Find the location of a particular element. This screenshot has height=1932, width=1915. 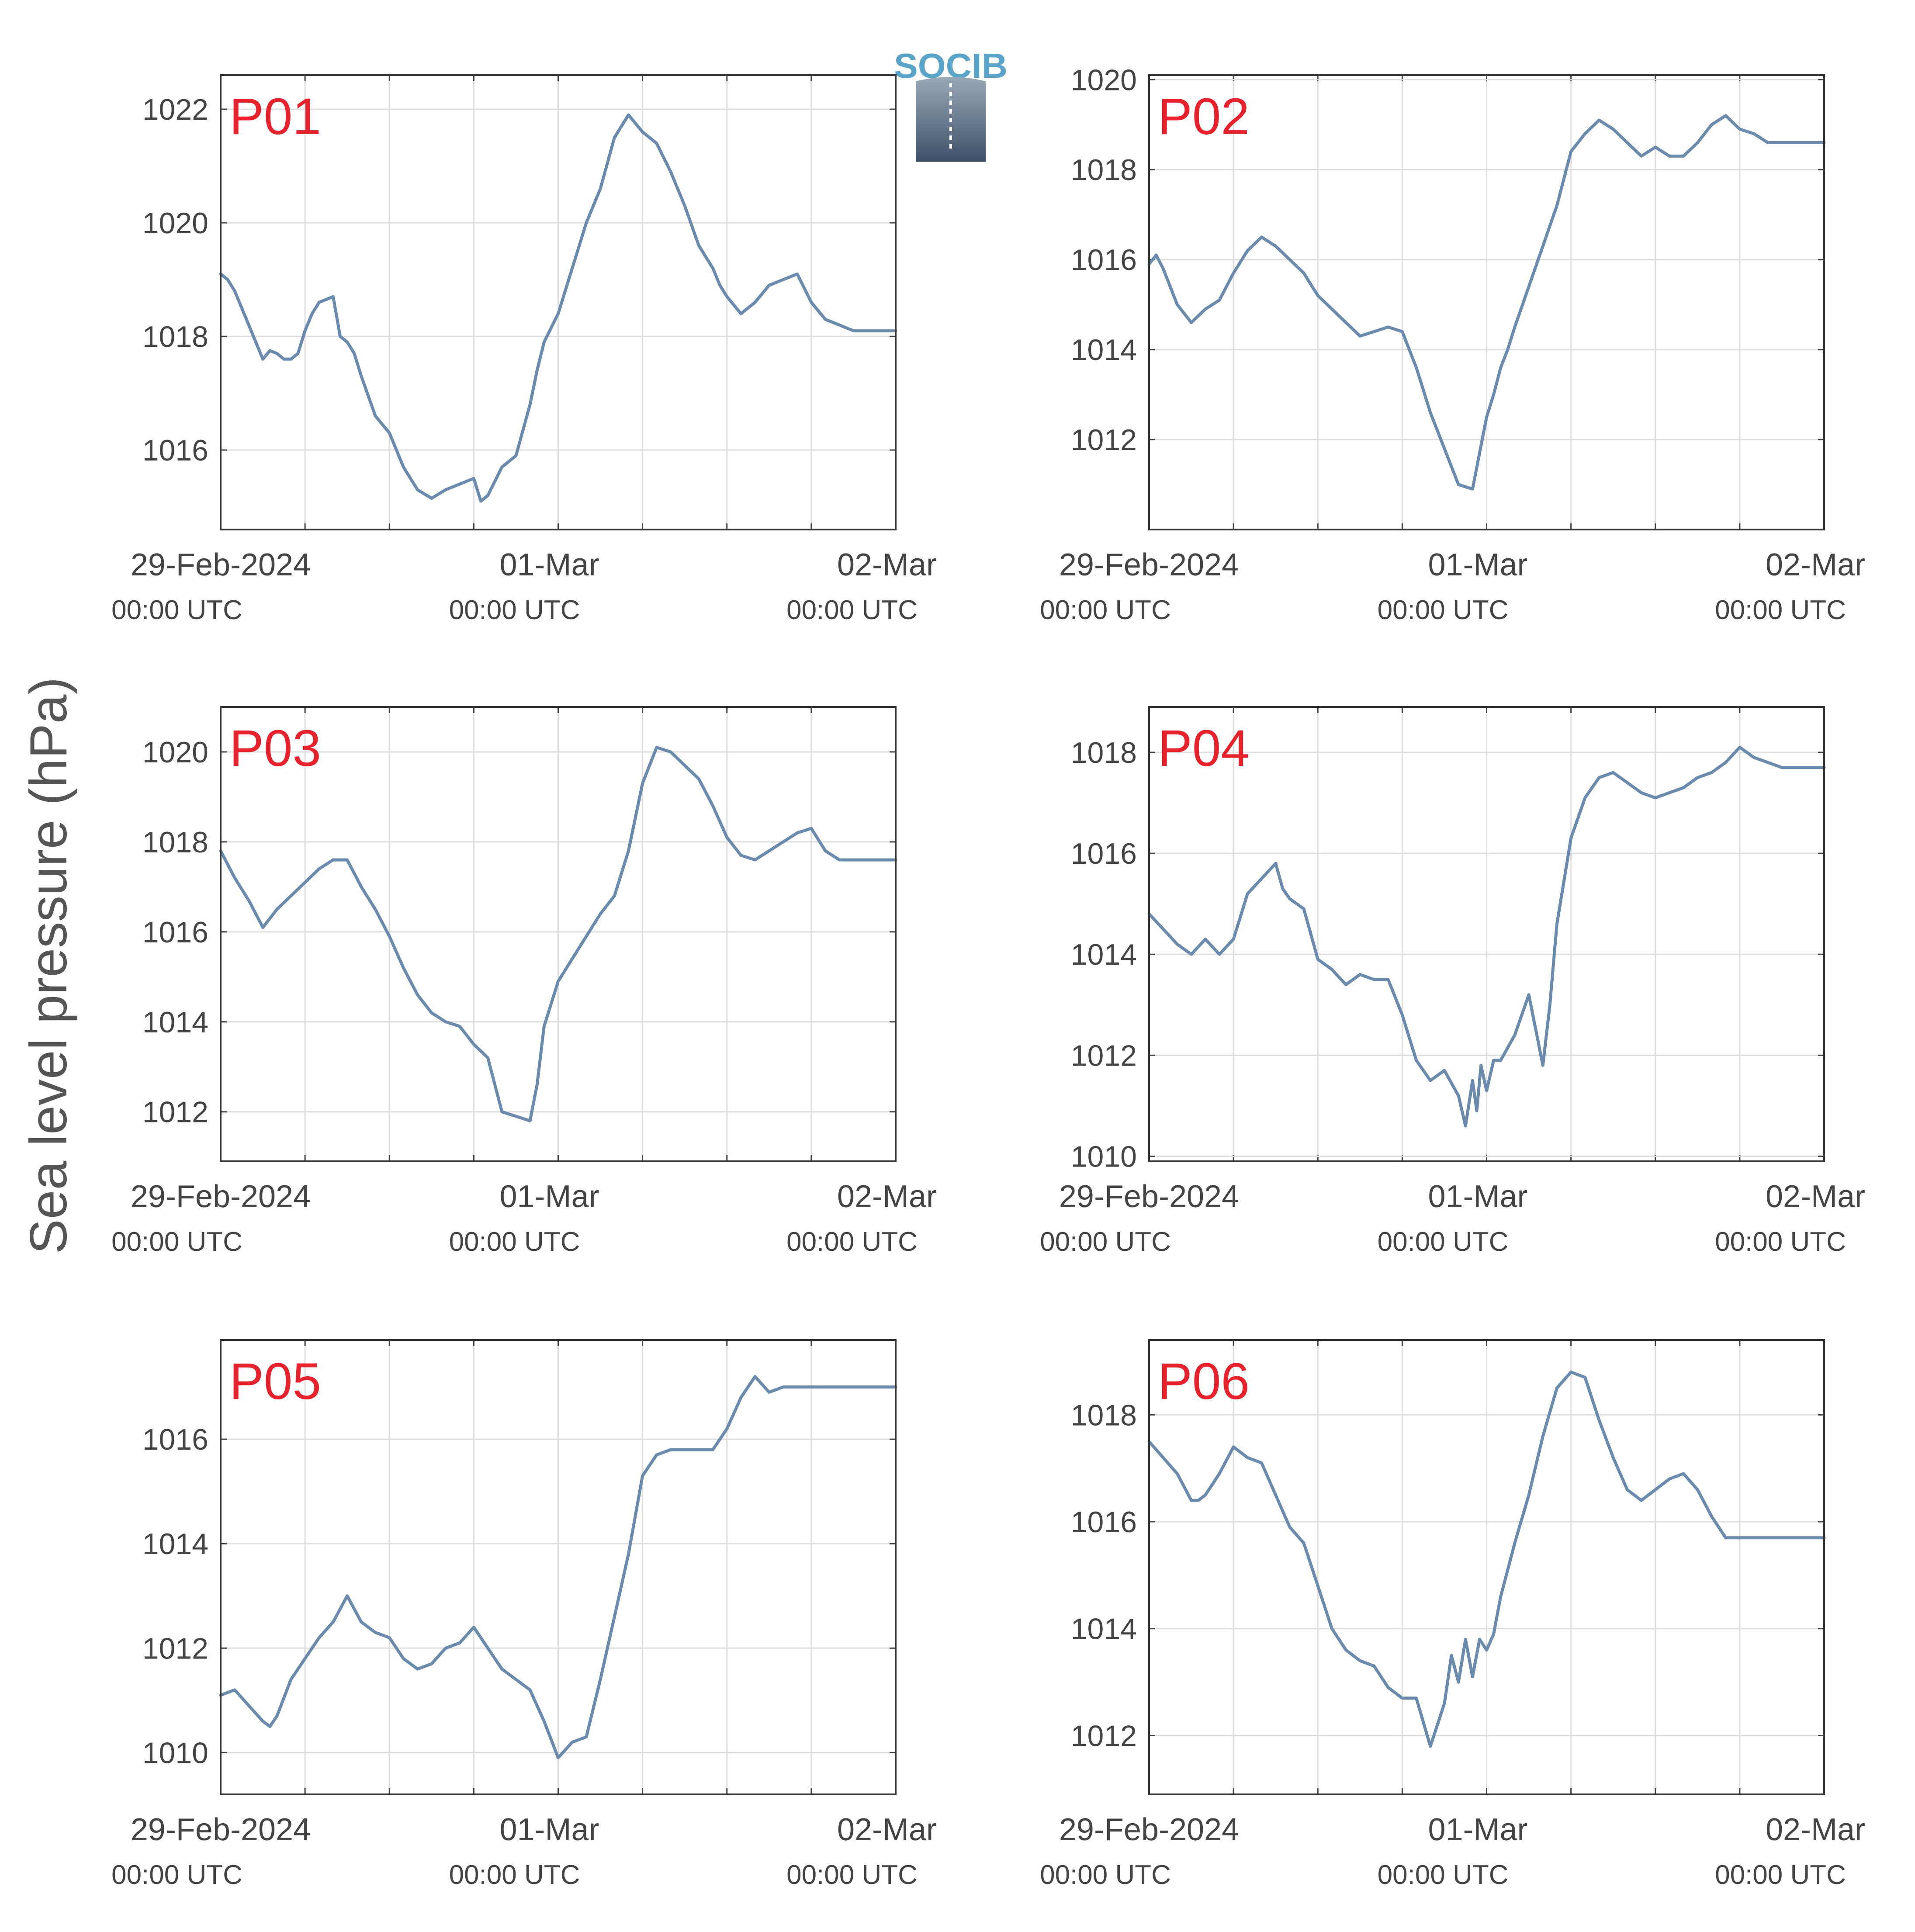

series-line-p04 is located at coordinates (1486, 936).